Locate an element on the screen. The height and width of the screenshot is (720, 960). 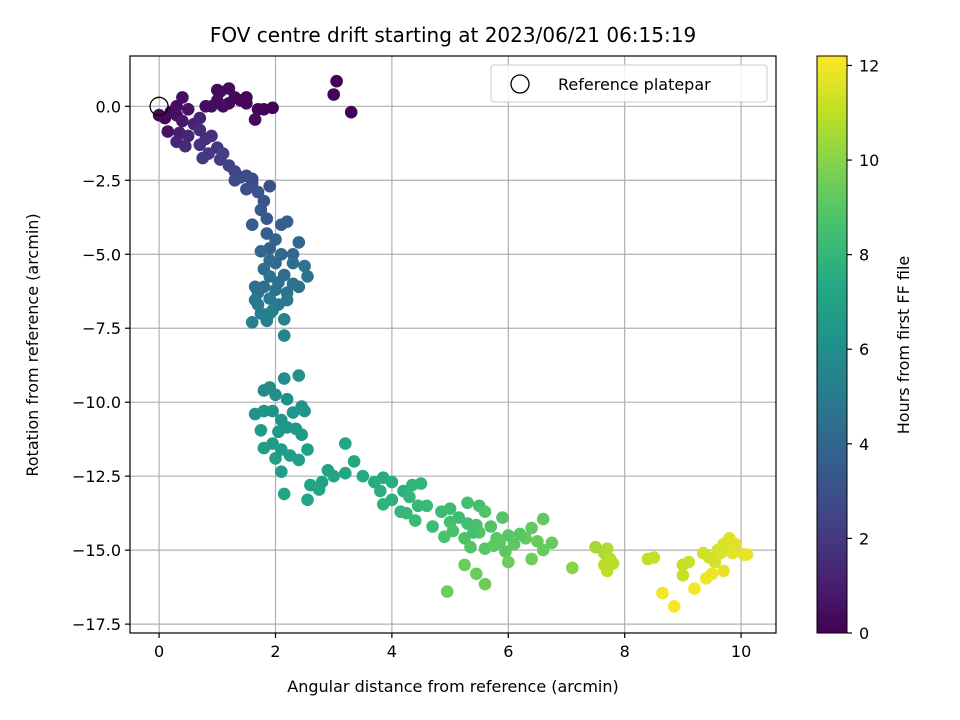
x-tick-label: 8 is located at coordinates (625, 651).